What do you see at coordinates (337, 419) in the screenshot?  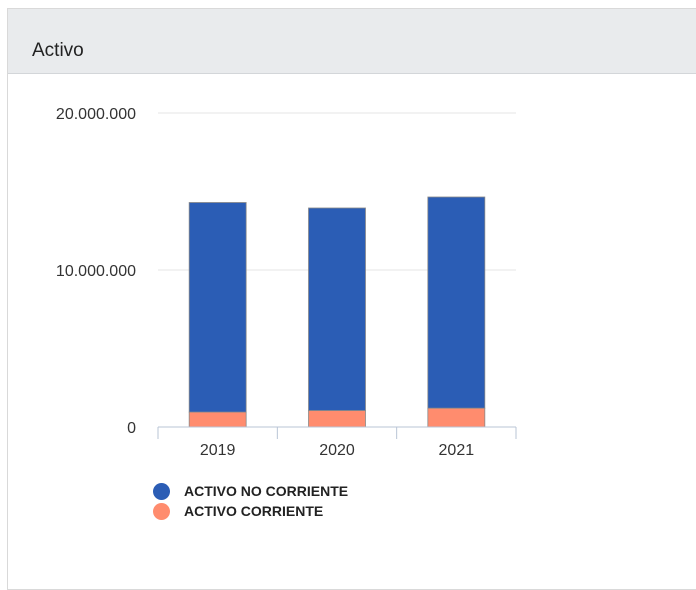 I see `bar-activo-corriente-2020` at bounding box center [337, 419].